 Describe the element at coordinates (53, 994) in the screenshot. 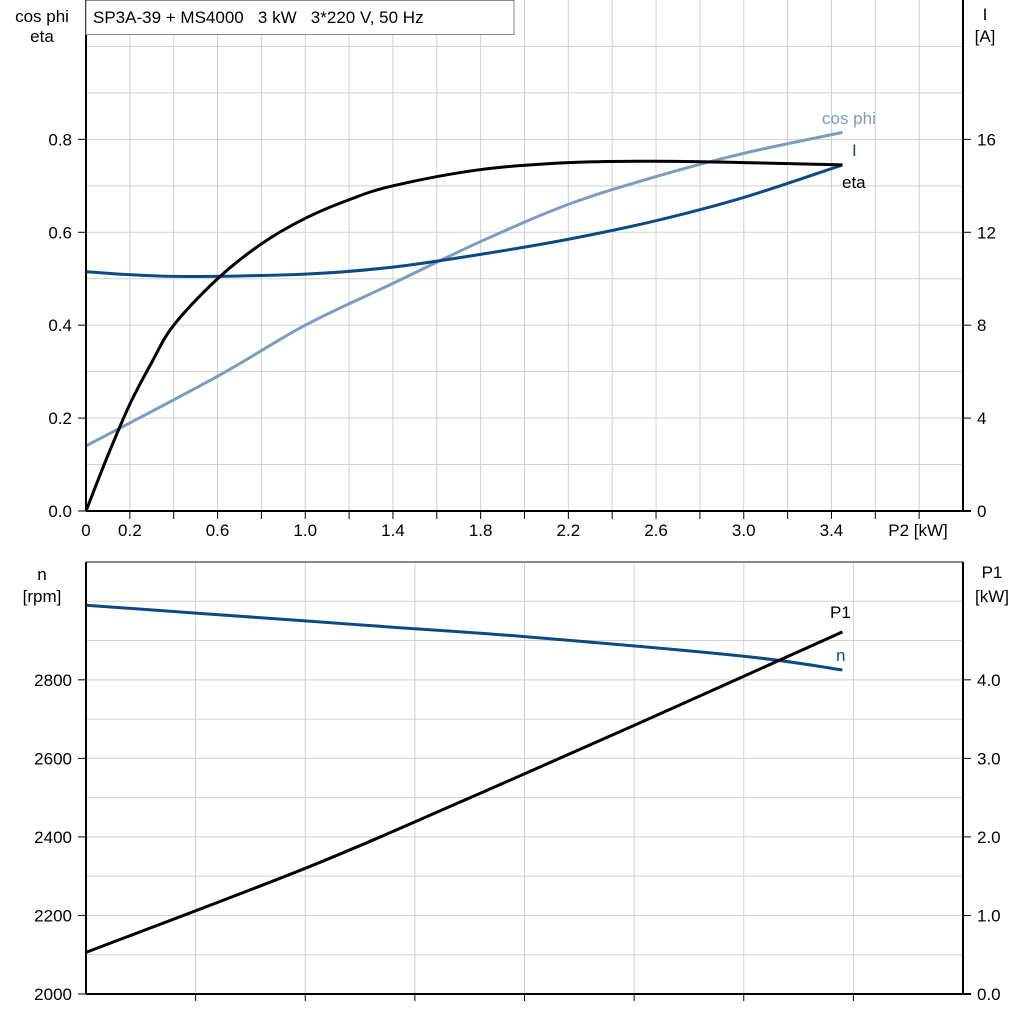

I see `y-left-tick-label: 2000` at that location.